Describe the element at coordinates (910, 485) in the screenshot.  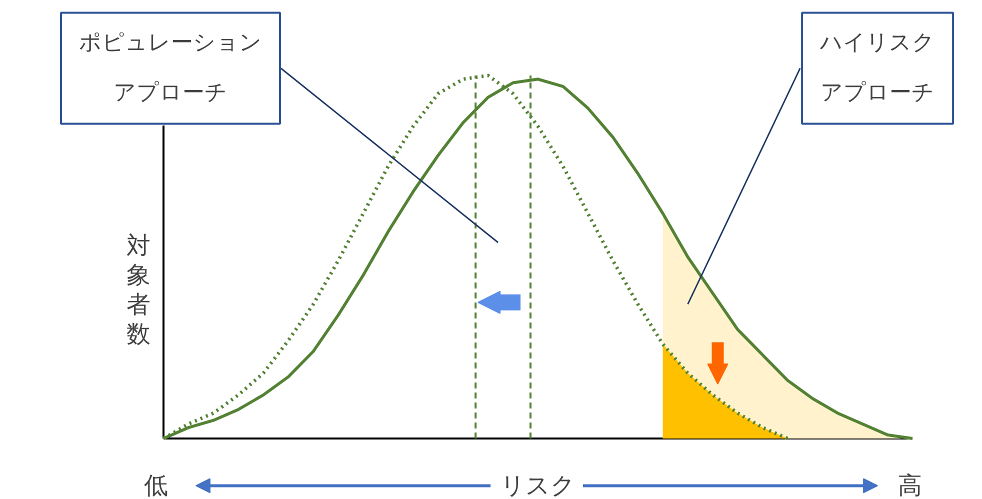
I see `text: 高` at that location.